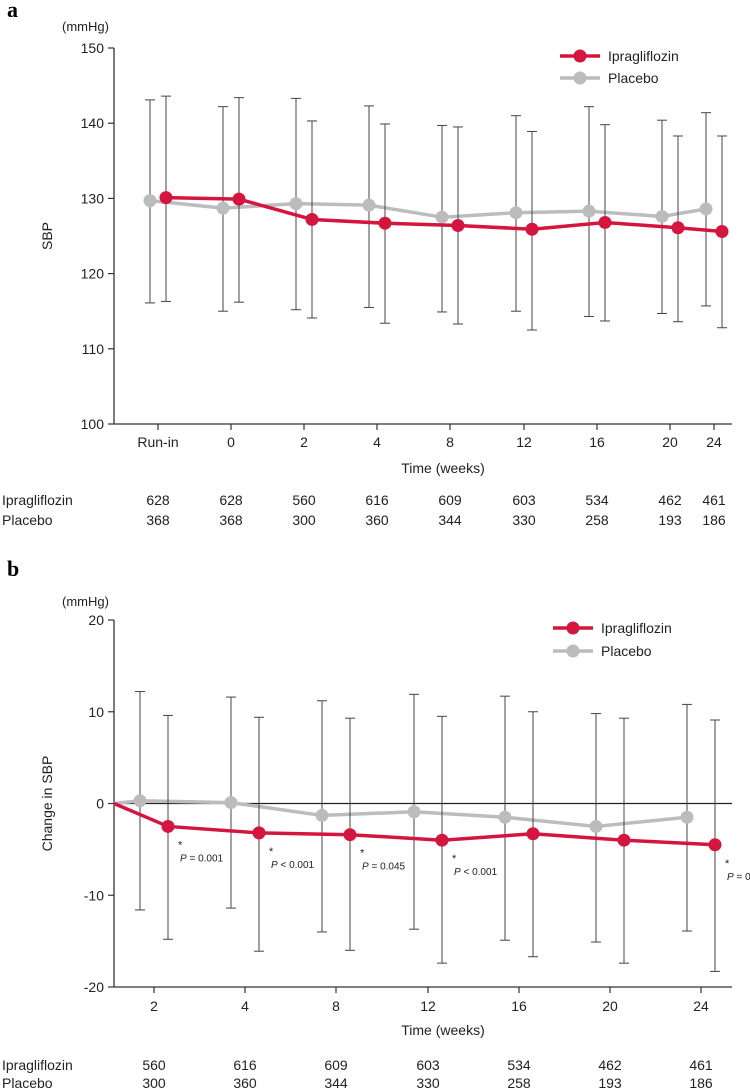 The image size is (750, 1092). I want to click on panel-b-n-value: 534, so click(519, 1065).